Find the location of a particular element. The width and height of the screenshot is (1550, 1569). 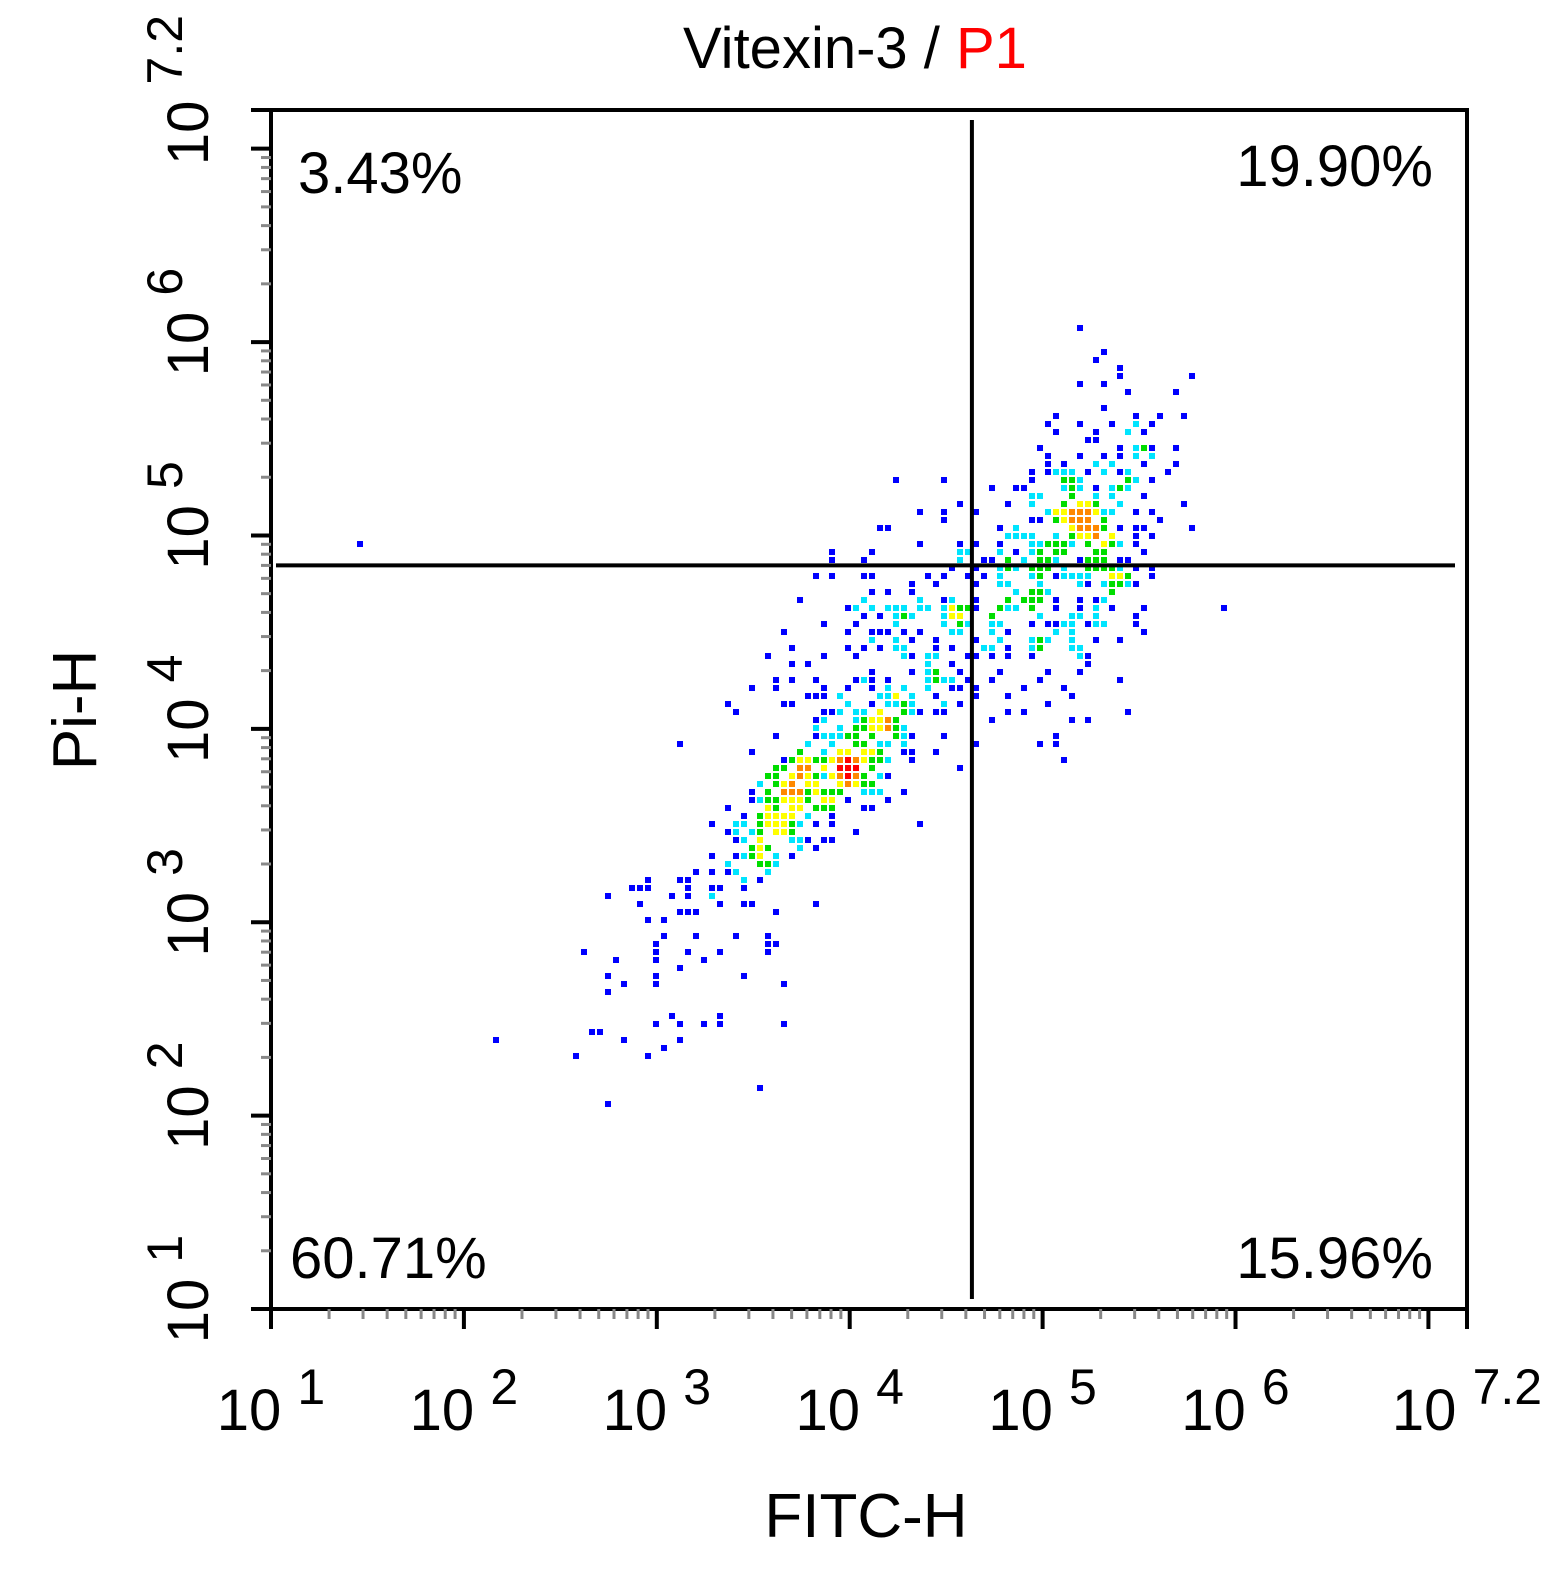

y-tick-label: 10 4 is located at coordinates (179, 709).